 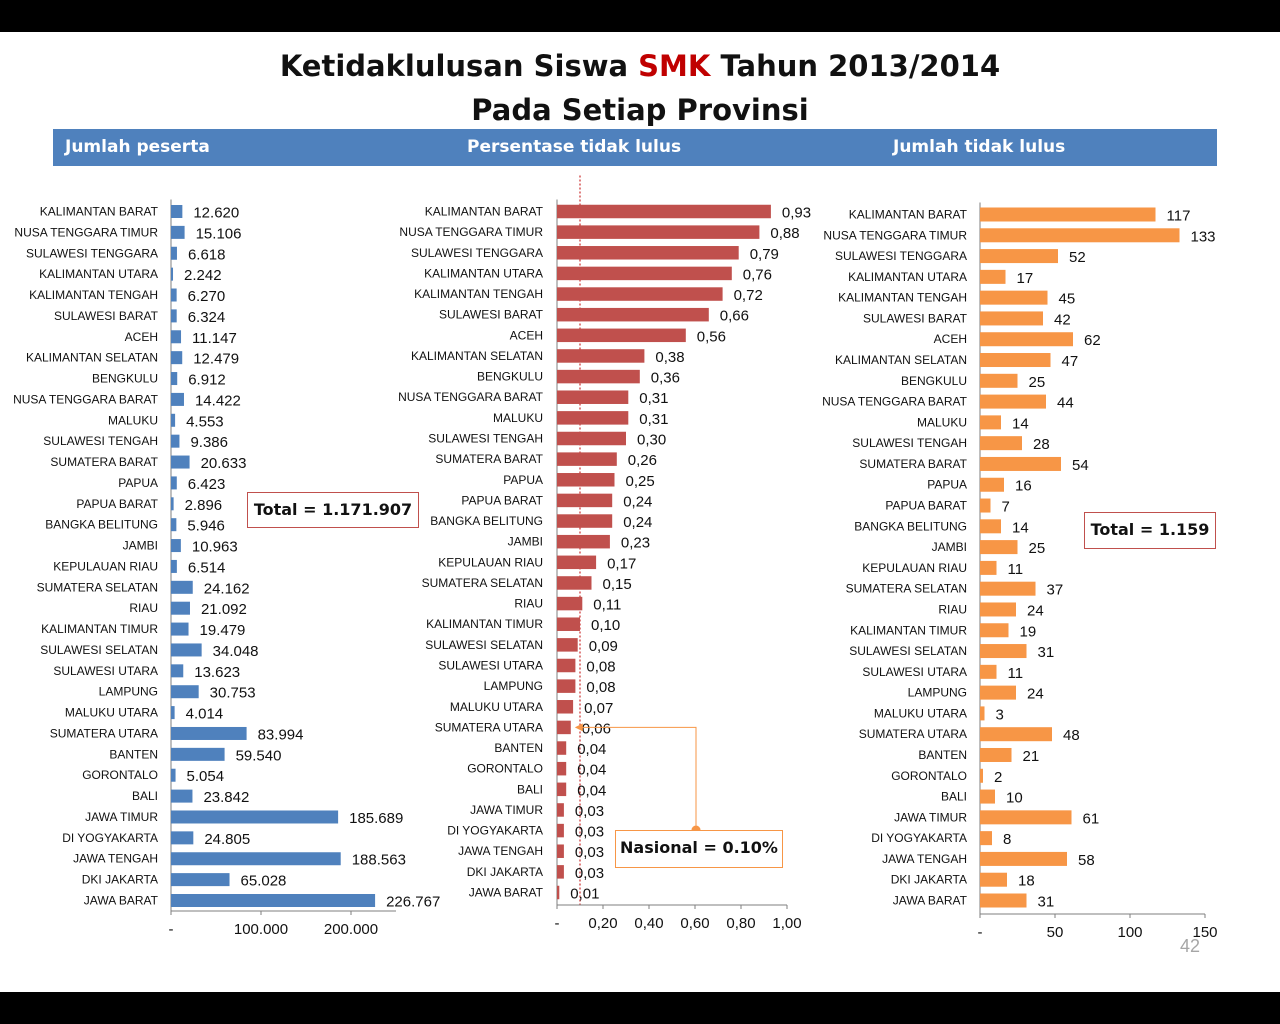 I want to click on tidaklulus-category-label: NUSA TENGGARA TIMUR, so click(x=895, y=235).